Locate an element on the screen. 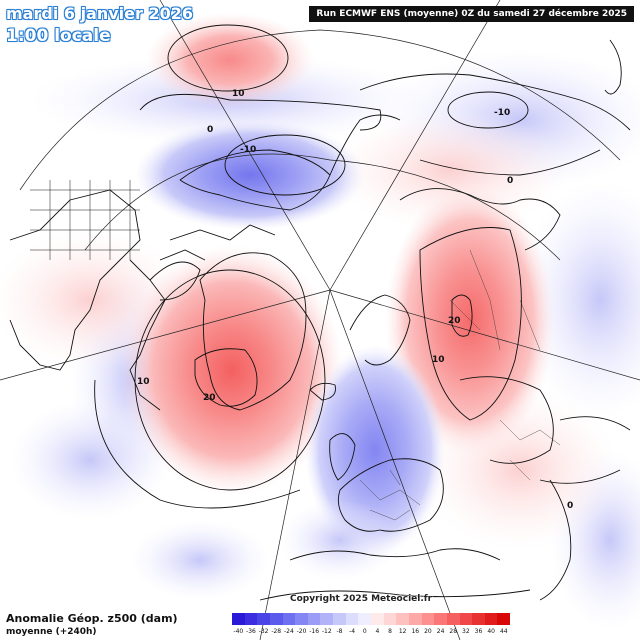 The width and height of the screenshot is (640, 640). graticule-lat-mid is located at coordinates (322, 207).